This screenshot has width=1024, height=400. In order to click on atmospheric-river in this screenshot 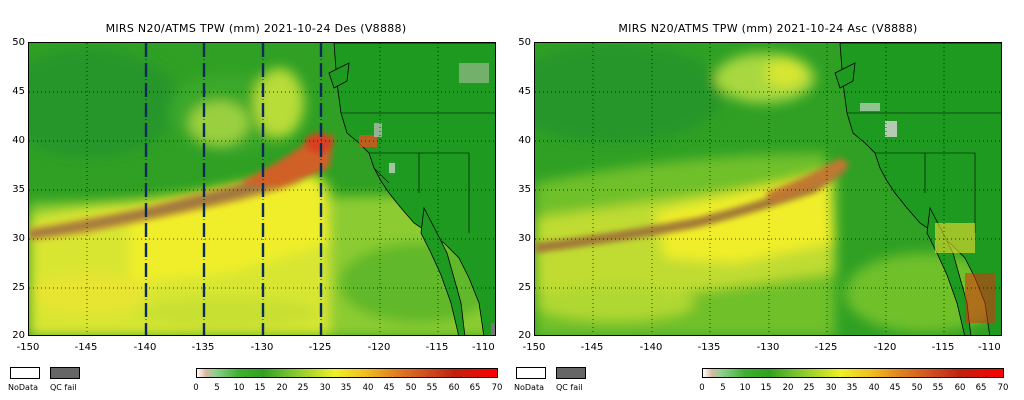, I will do `click(692, 205)`.